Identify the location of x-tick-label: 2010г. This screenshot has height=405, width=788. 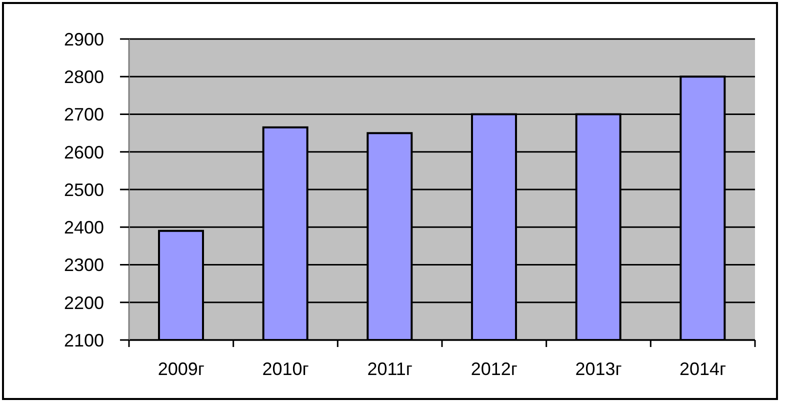
(286, 369).